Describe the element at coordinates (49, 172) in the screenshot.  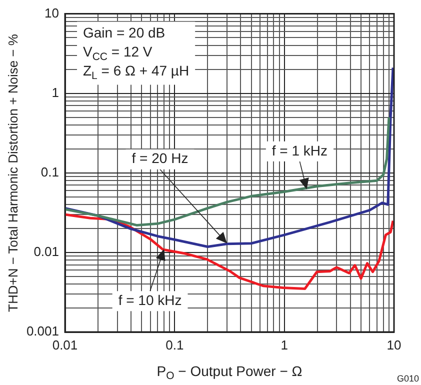
I see `y-tick-label: 0.1` at that location.